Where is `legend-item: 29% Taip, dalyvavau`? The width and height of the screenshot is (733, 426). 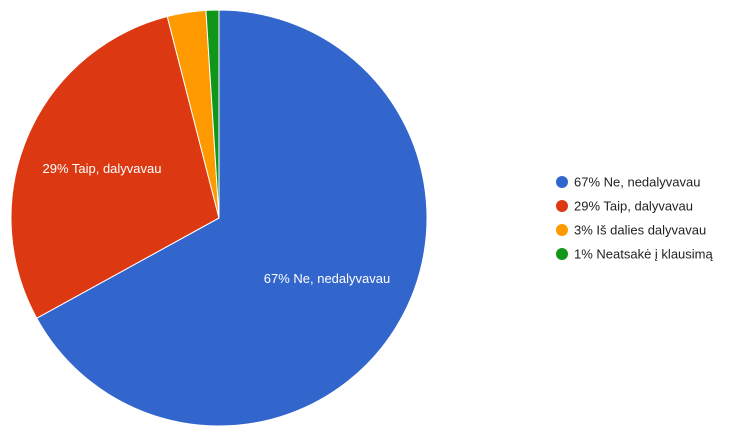 legend-item: 29% Taip, dalyvavau is located at coordinates (624, 206).